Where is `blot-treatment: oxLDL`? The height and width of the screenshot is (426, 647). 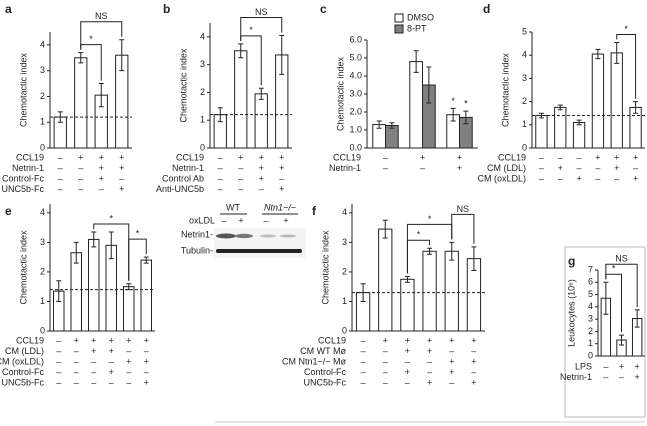 blot-treatment: oxLDL is located at coordinates (202, 220).